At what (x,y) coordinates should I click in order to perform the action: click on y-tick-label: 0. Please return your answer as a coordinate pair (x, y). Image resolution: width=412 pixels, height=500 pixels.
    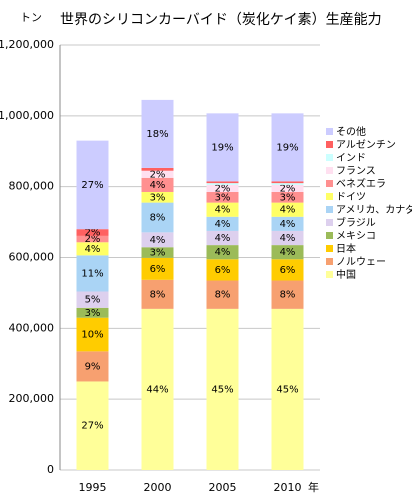
    Looking at the image, I should click on (50, 469).